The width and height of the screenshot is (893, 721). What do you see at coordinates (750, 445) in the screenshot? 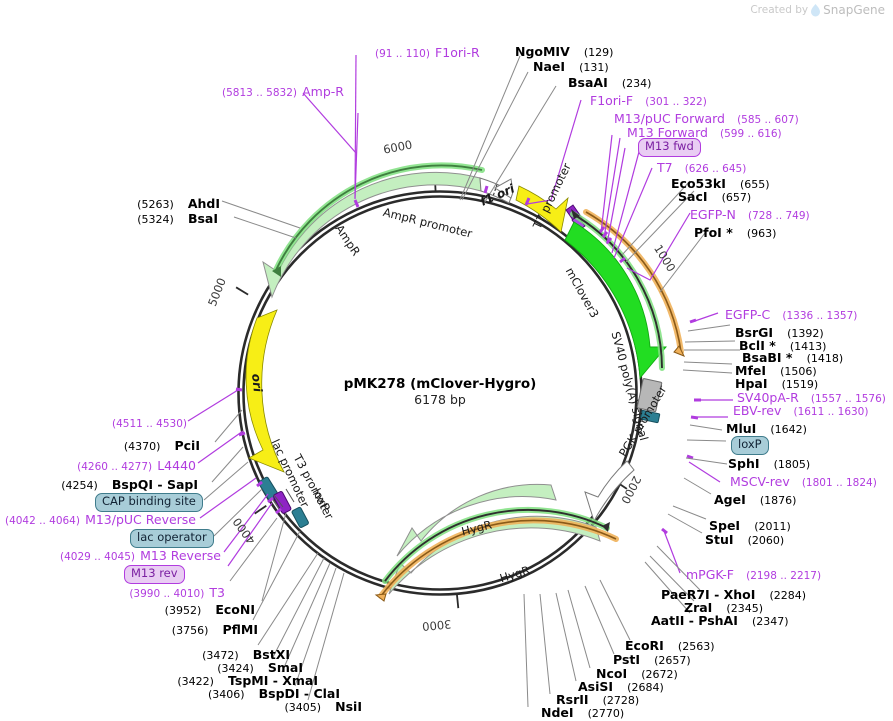
I see `badge-loxp: loxP` at bounding box center [750, 445].